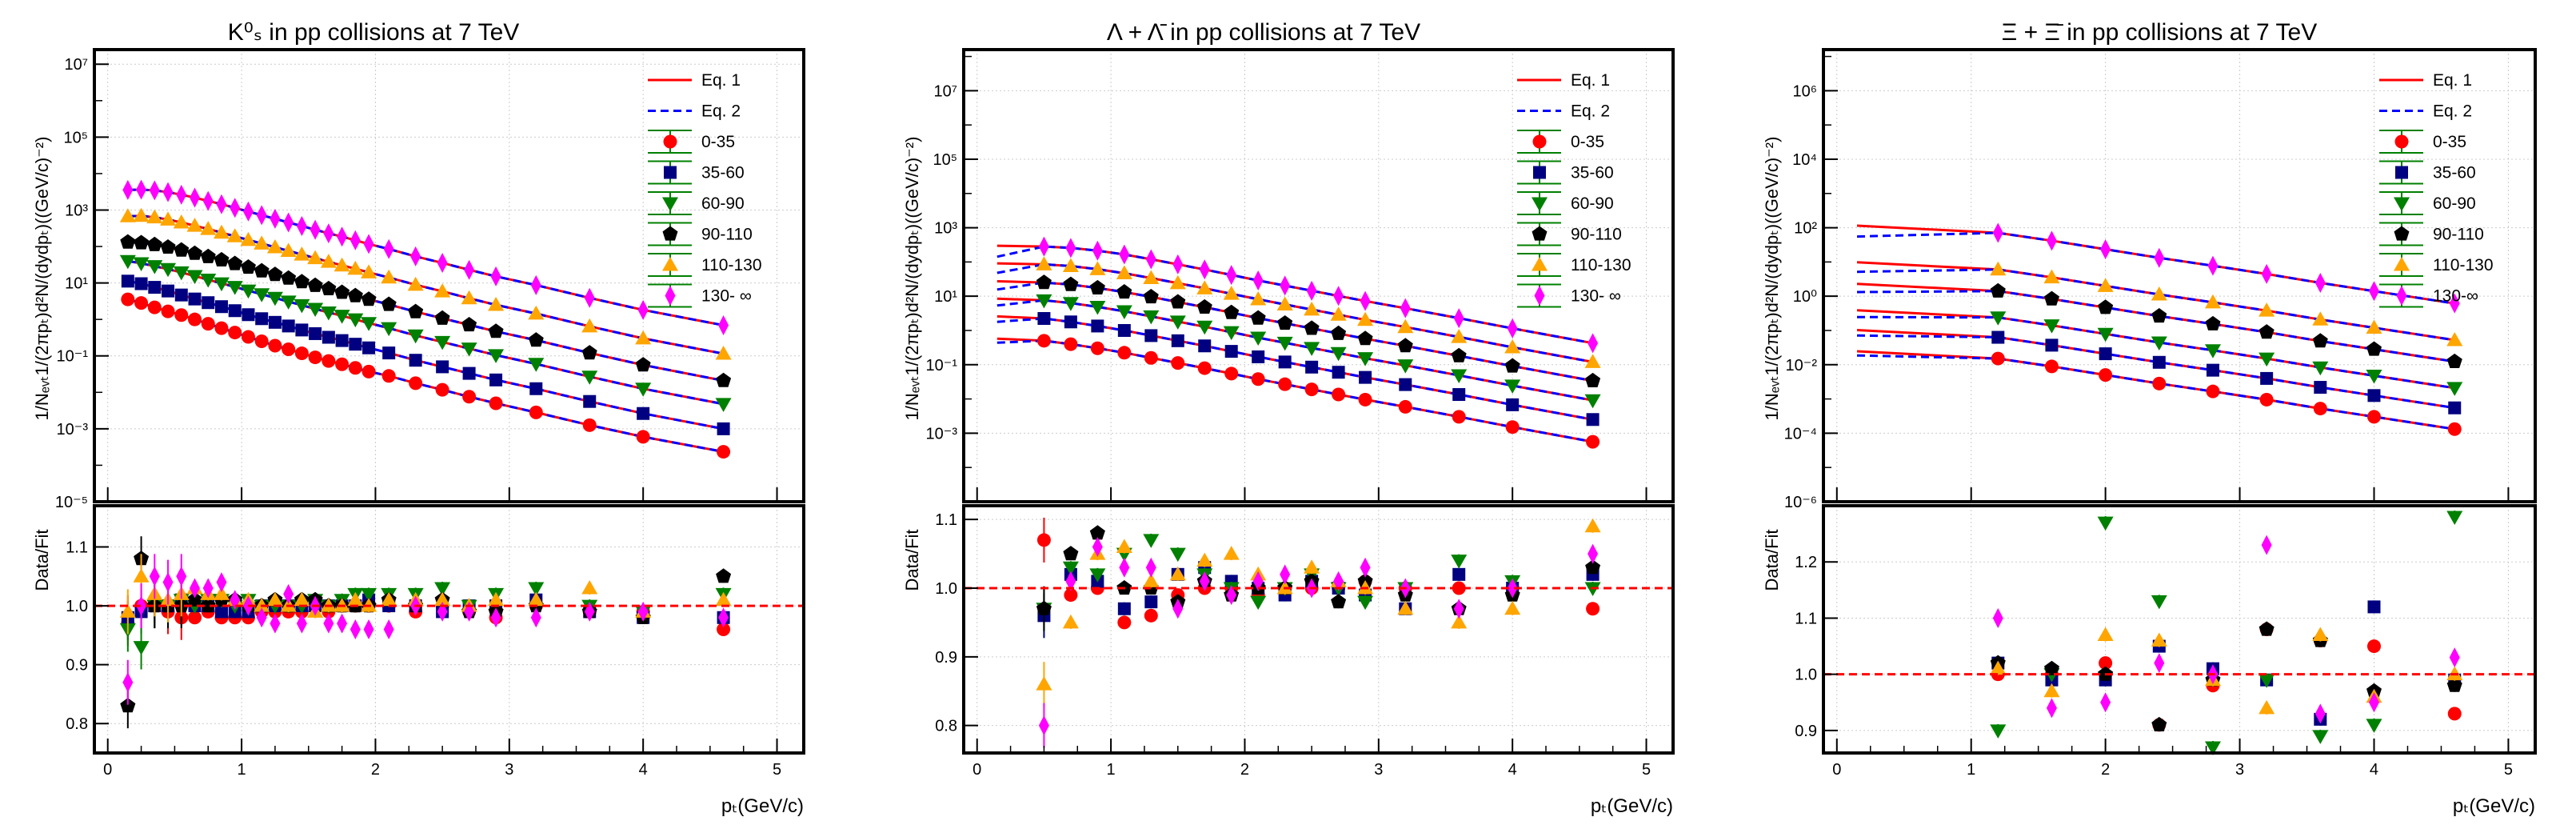 The height and width of the screenshot is (825, 2576). What do you see at coordinates (1806, 229) in the screenshot?
I see `y-tick-label: 10²` at bounding box center [1806, 229].